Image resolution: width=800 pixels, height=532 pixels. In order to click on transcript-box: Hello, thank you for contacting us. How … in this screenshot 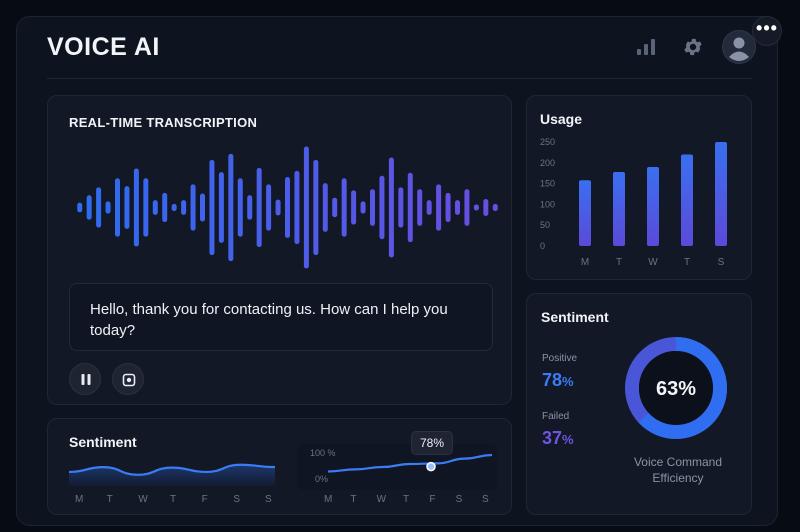, I will do `click(281, 317)`.